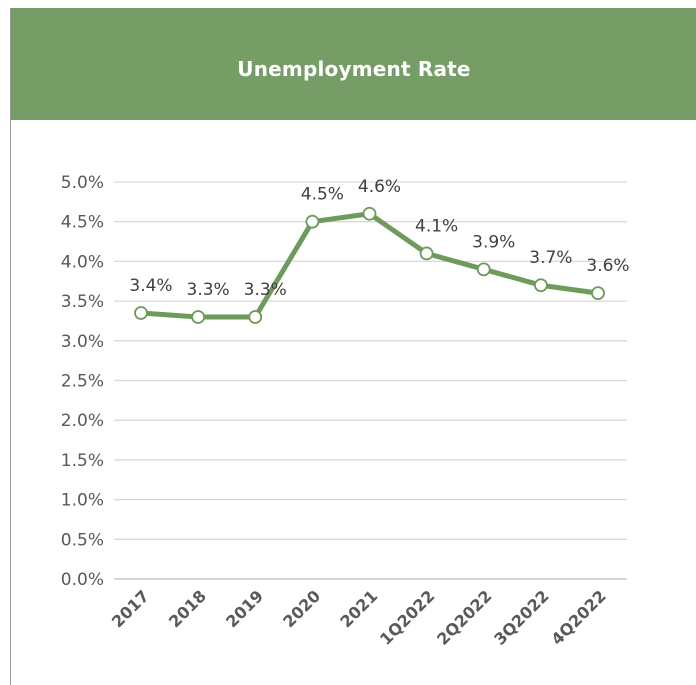 The image size is (696, 685). I want to click on y-tick-label: 0.5%, so click(82, 540).